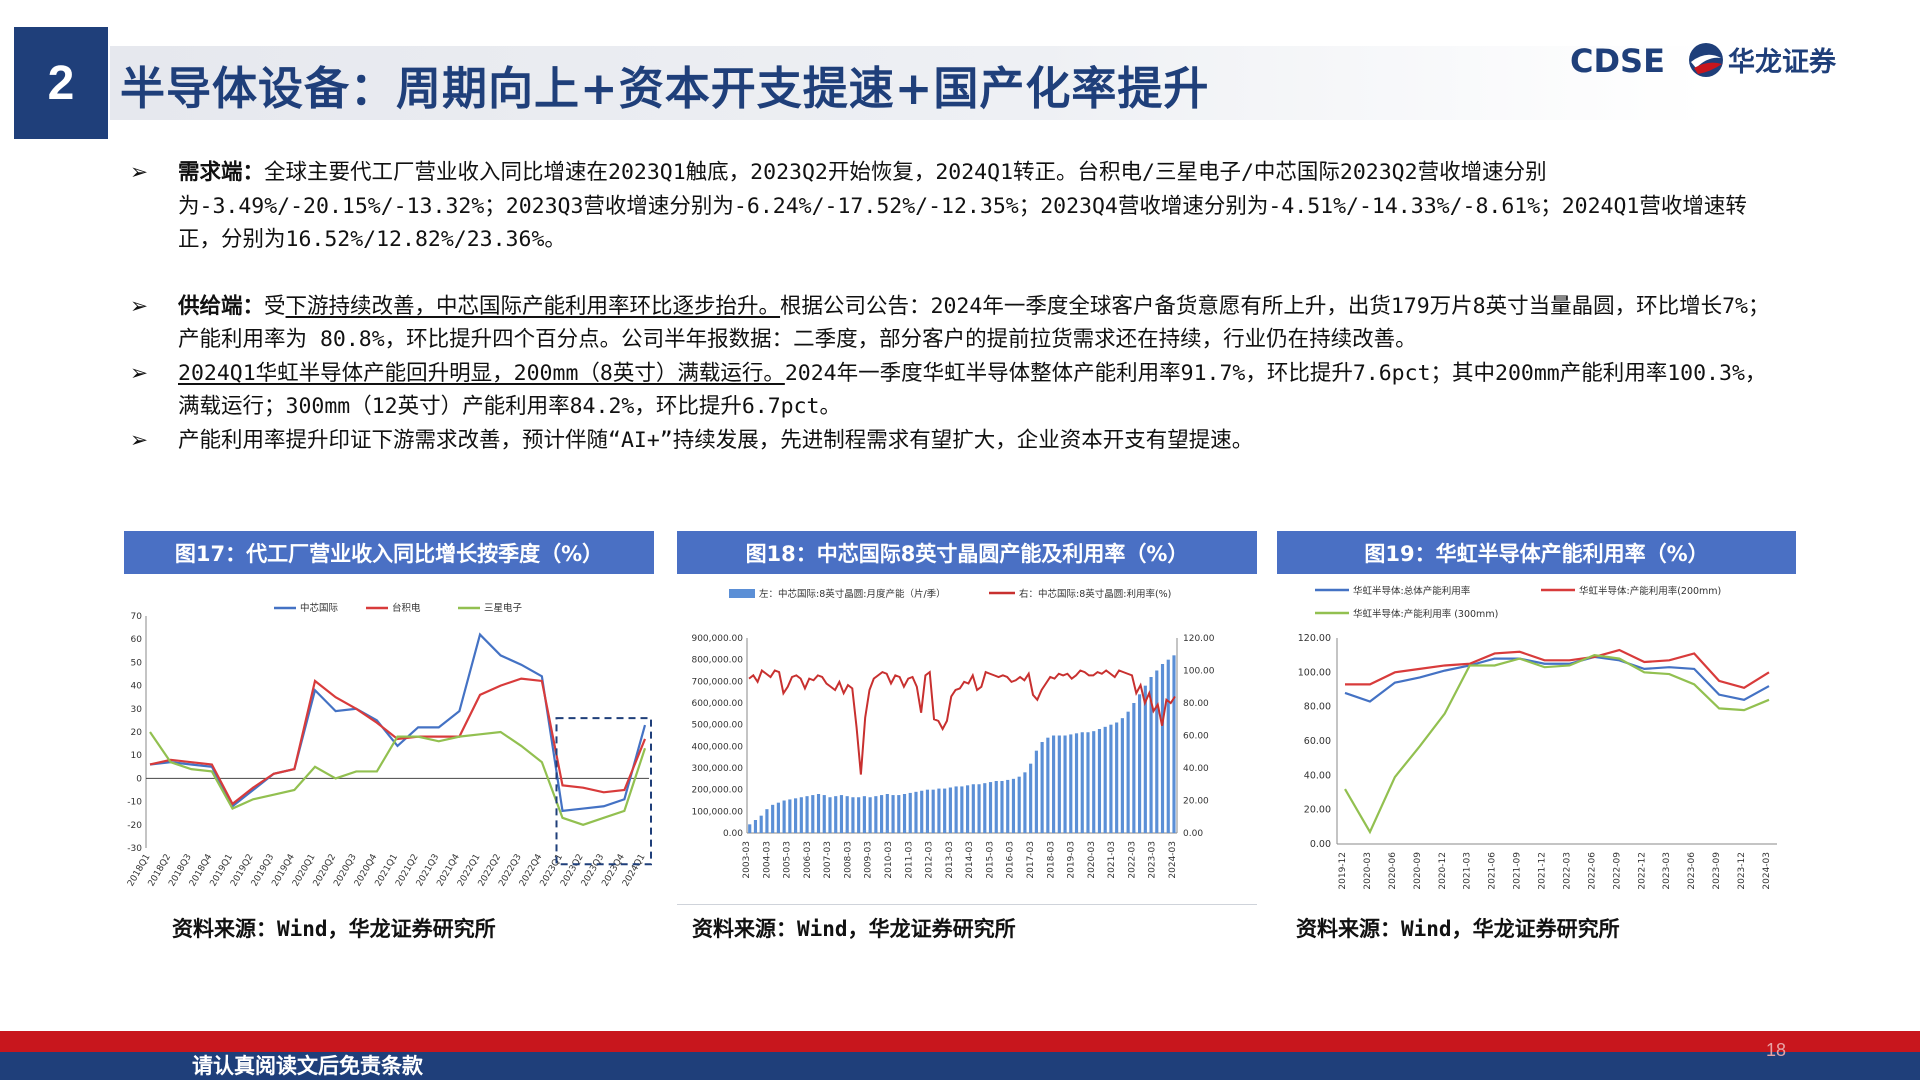 This screenshot has width=1920, height=1080. I want to click on bullet-label: 需求端：, so click(221, 172).